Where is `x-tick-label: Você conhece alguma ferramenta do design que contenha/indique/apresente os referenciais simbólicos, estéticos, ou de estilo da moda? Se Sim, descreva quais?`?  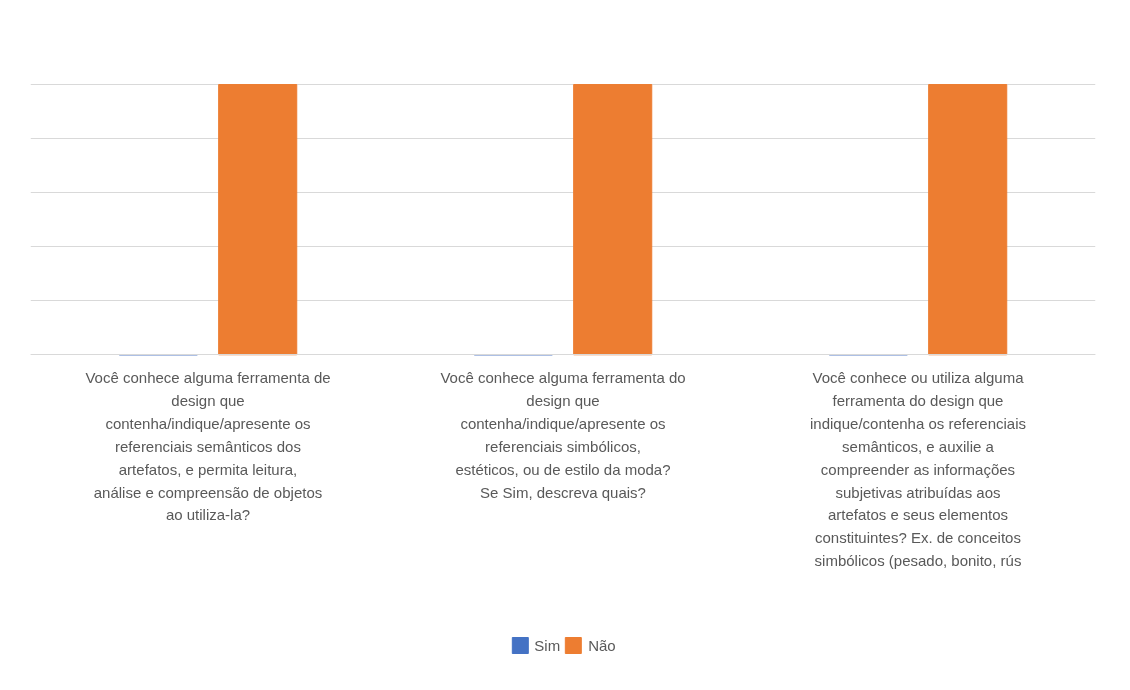 x-tick-label: Você conhece alguma ferramenta do design que contenha/indique/apresente os referenciais simbólicos, estéticos, ou de estilo da moda? Se Sim, descreva quais? is located at coordinates (563, 434).